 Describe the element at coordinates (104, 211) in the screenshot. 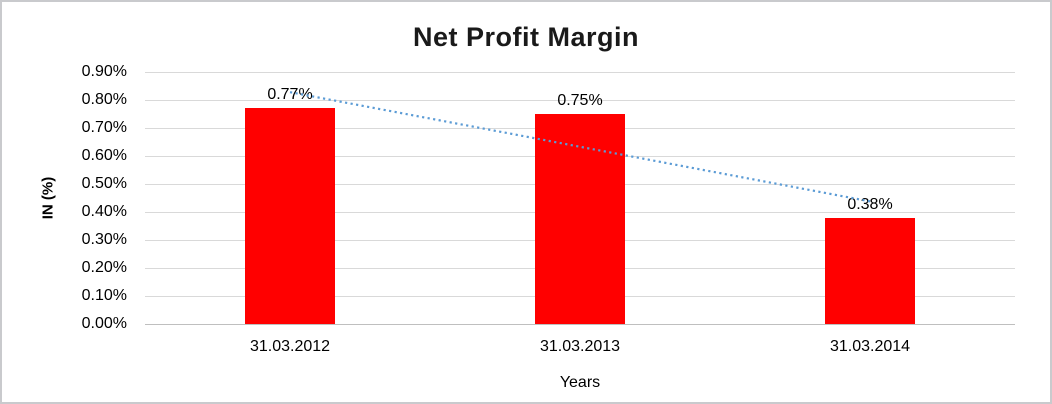

I see `y-tick-label: 0.40%` at that location.